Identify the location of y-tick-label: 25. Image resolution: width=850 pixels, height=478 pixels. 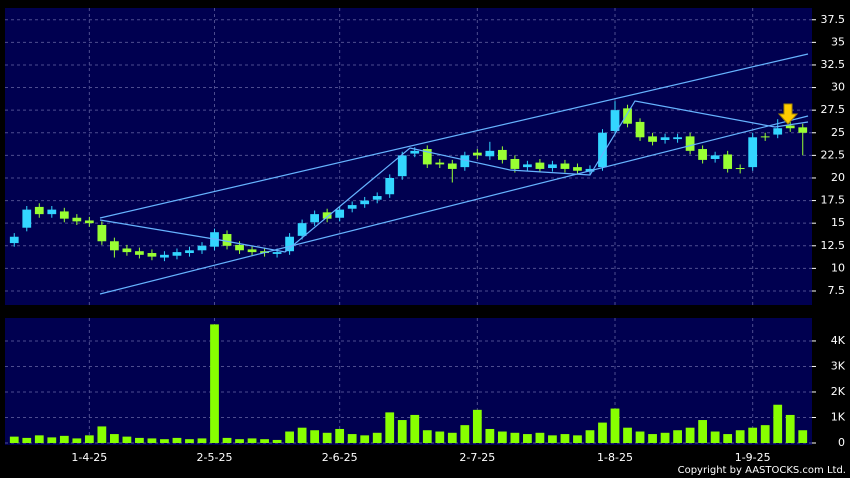
(838, 132).